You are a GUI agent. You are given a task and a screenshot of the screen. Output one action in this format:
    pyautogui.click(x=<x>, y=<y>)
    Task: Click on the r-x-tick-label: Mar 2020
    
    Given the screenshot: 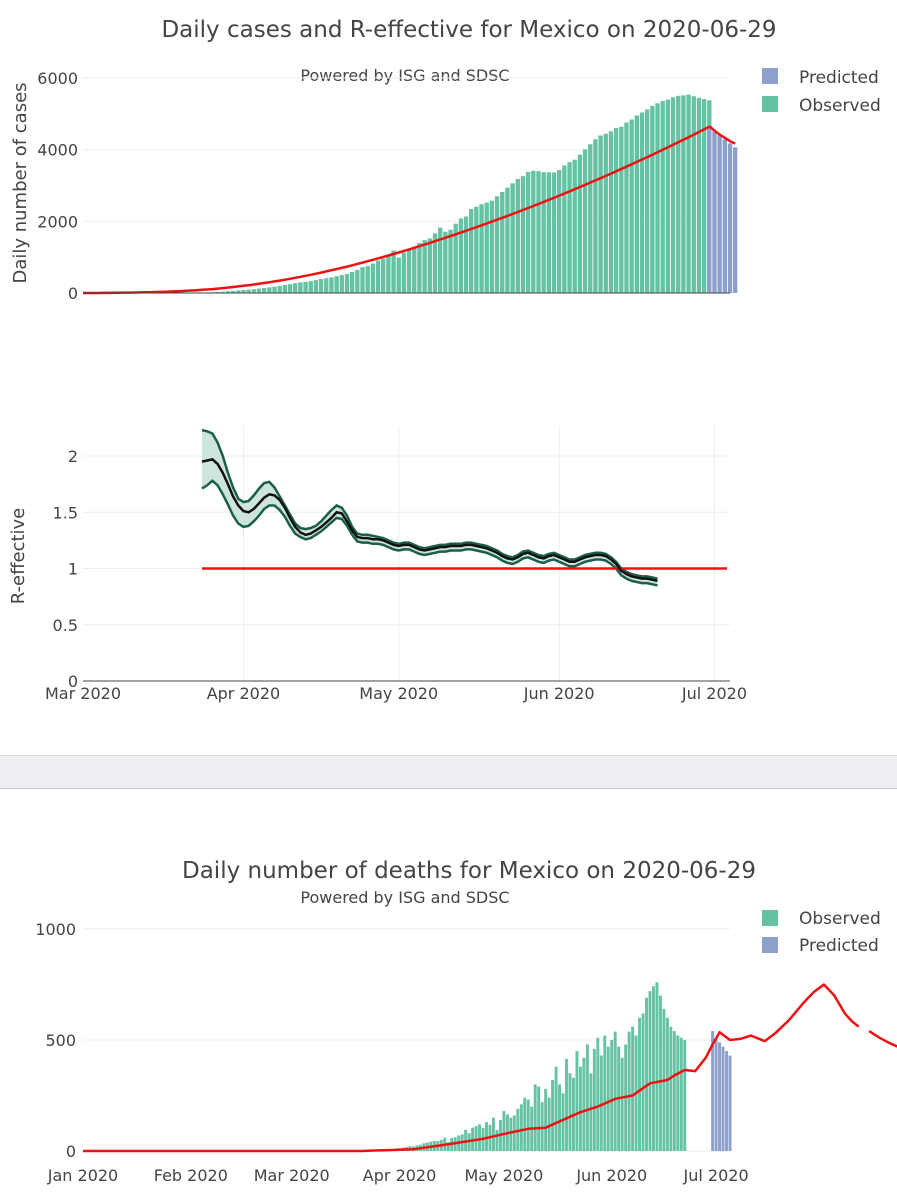 What is the action you would take?
    pyautogui.click(x=83, y=693)
    